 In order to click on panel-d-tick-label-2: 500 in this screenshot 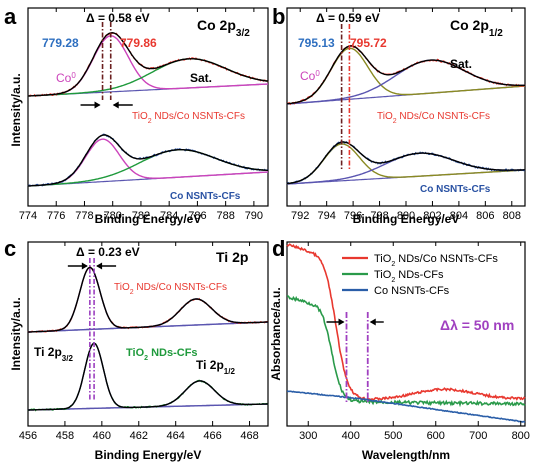, I will do `click(393, 436)`.